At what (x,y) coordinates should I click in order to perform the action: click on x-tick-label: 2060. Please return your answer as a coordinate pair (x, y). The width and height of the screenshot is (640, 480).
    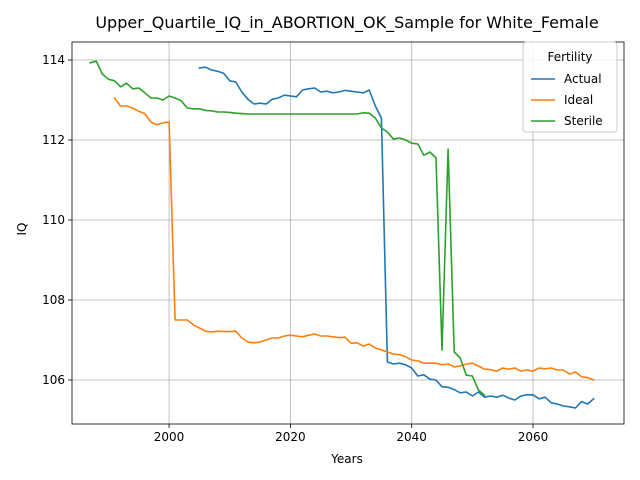
    Looking at the image, I should click on (533, 437).